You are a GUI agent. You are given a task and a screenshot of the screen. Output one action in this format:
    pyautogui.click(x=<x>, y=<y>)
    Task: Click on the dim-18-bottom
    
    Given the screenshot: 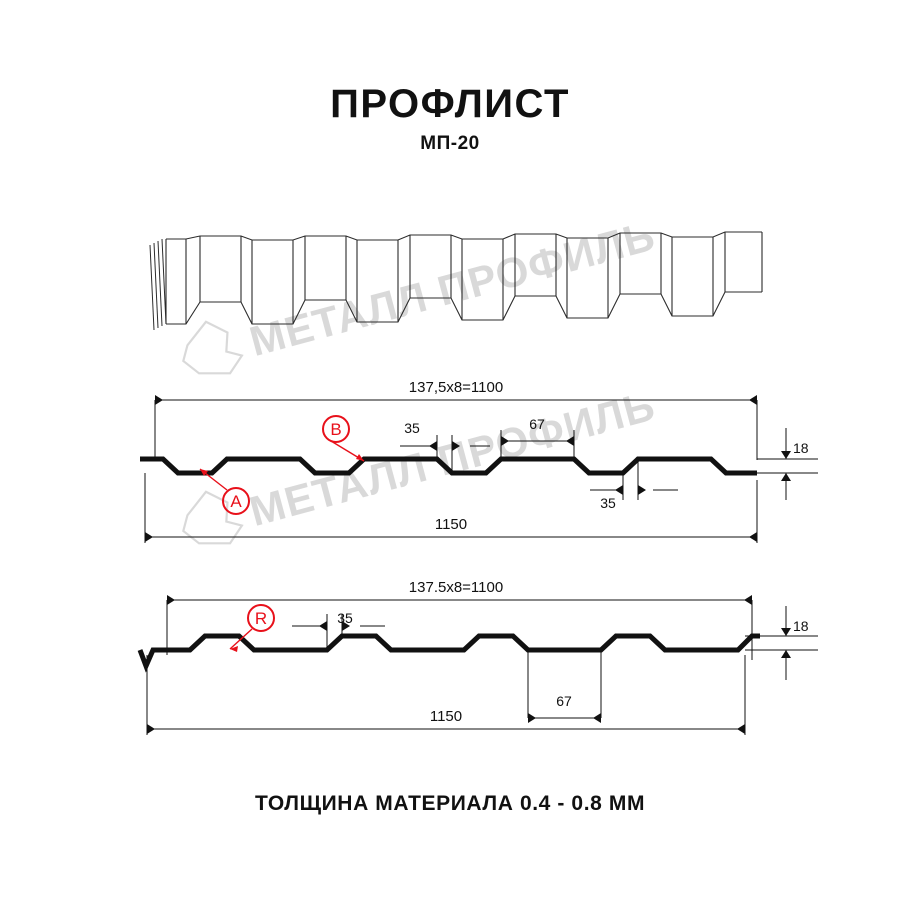 What is the action you would take?
    pyautogui.click(x=781, y=643)
    